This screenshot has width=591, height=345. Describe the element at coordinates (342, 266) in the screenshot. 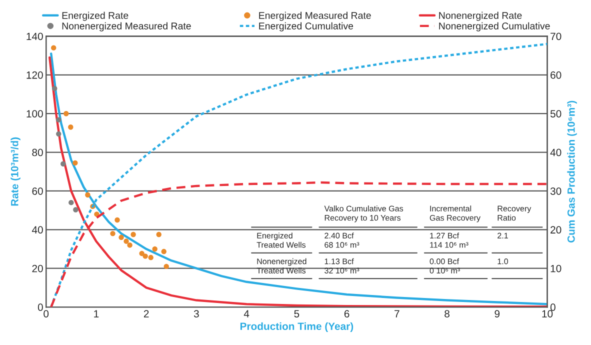

I see `annotation: 1.13 Bcf 32 10⁶ m³` at that location.